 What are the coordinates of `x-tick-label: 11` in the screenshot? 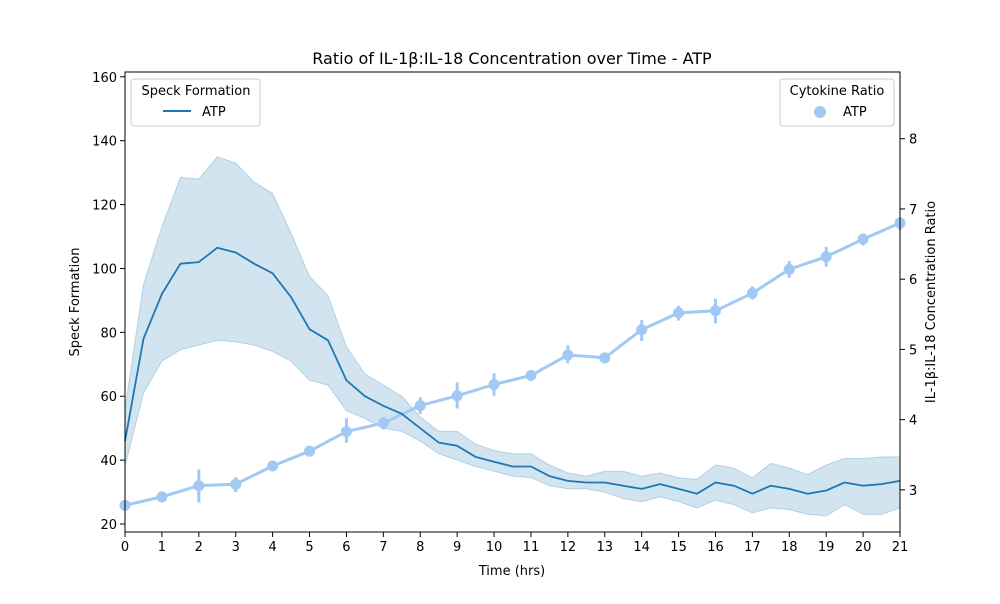 It's located at (531, 547).